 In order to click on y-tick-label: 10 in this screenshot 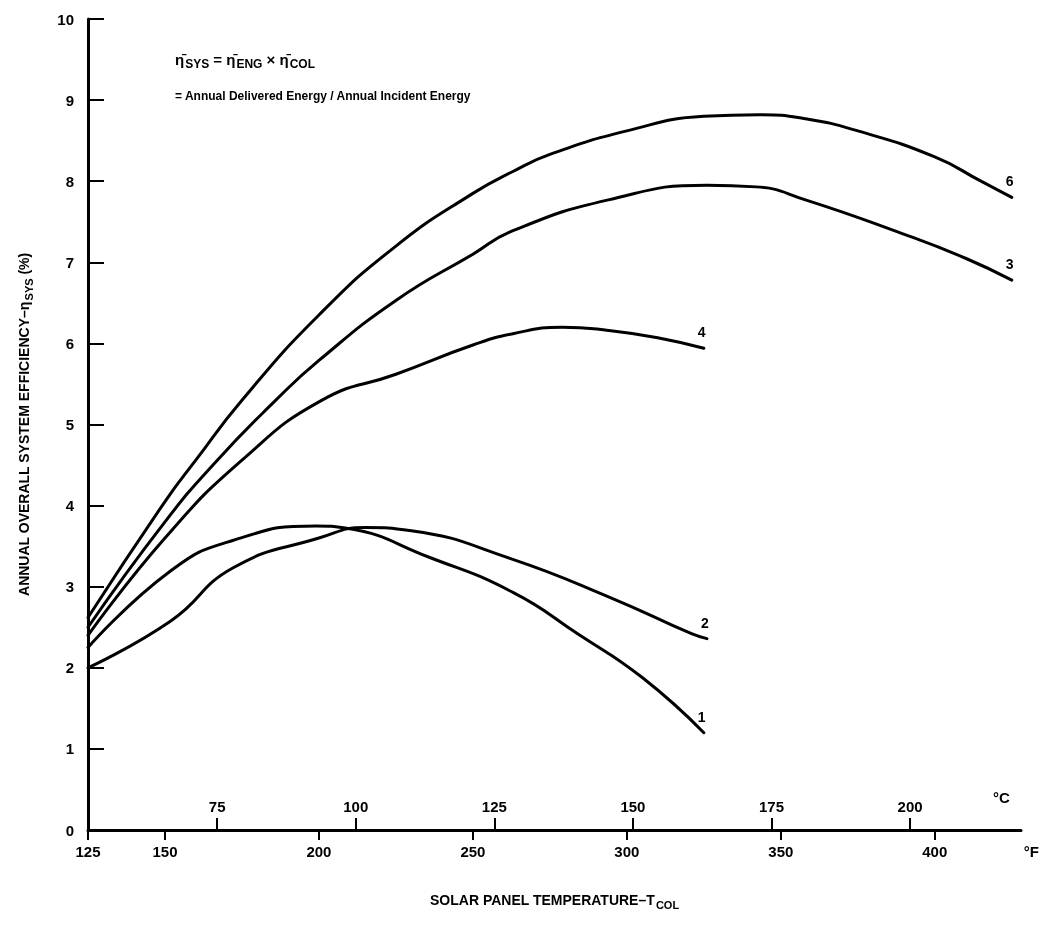, I will do `click(65, 19)`.